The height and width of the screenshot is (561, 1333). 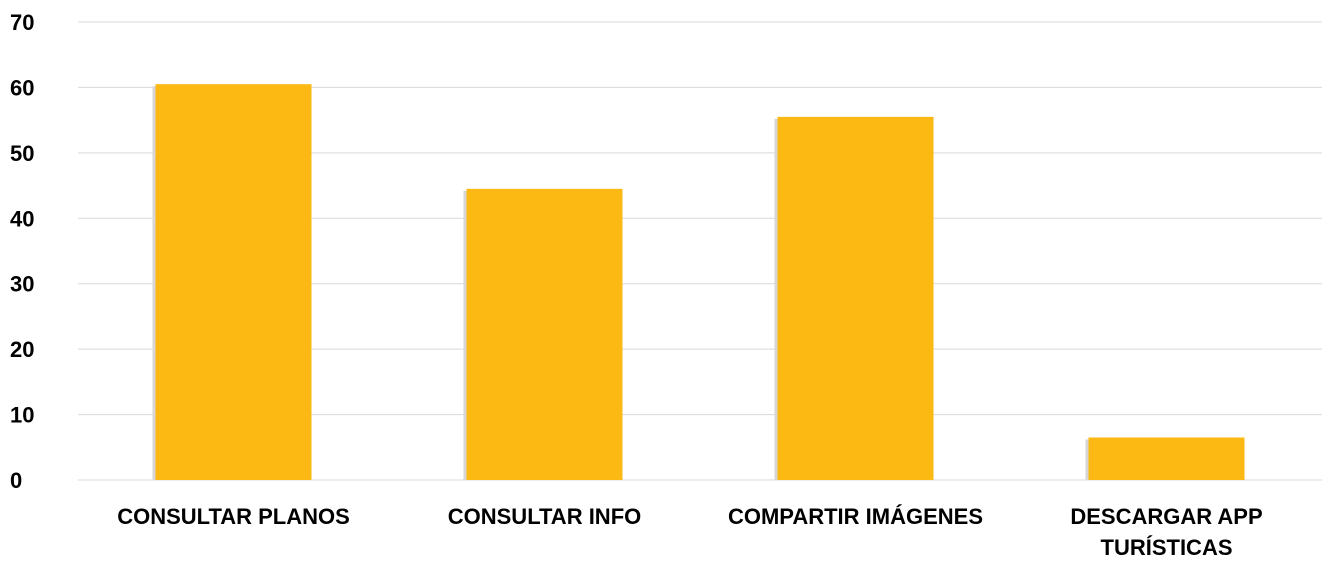 What do you see at coordinates (22, 284) in the screenshot?
I see `y-tick-label: 30` at bounding box center [22, 284].